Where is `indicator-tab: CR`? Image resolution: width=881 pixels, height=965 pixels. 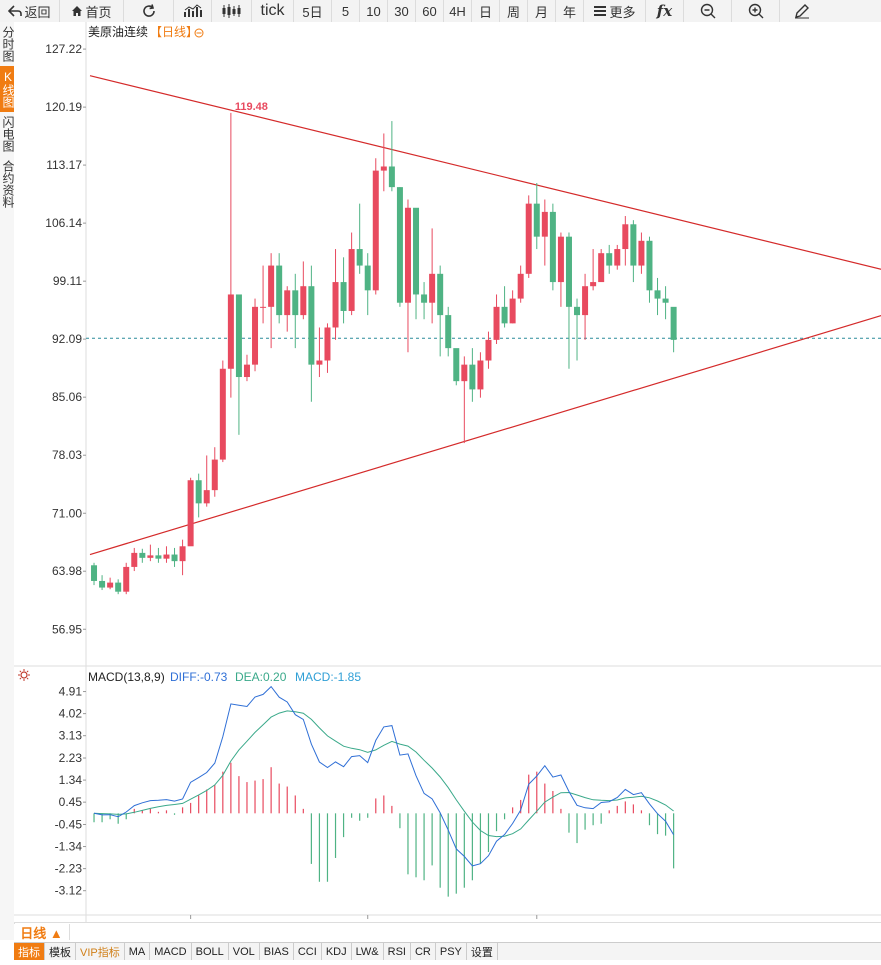
indicator-tab: CR is located at coordinates (423, 952).